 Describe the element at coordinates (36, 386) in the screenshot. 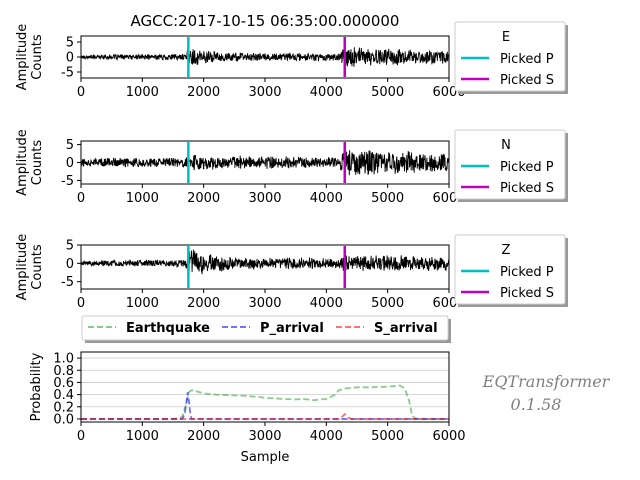

I see `y-axis-label: Probability` at that location.